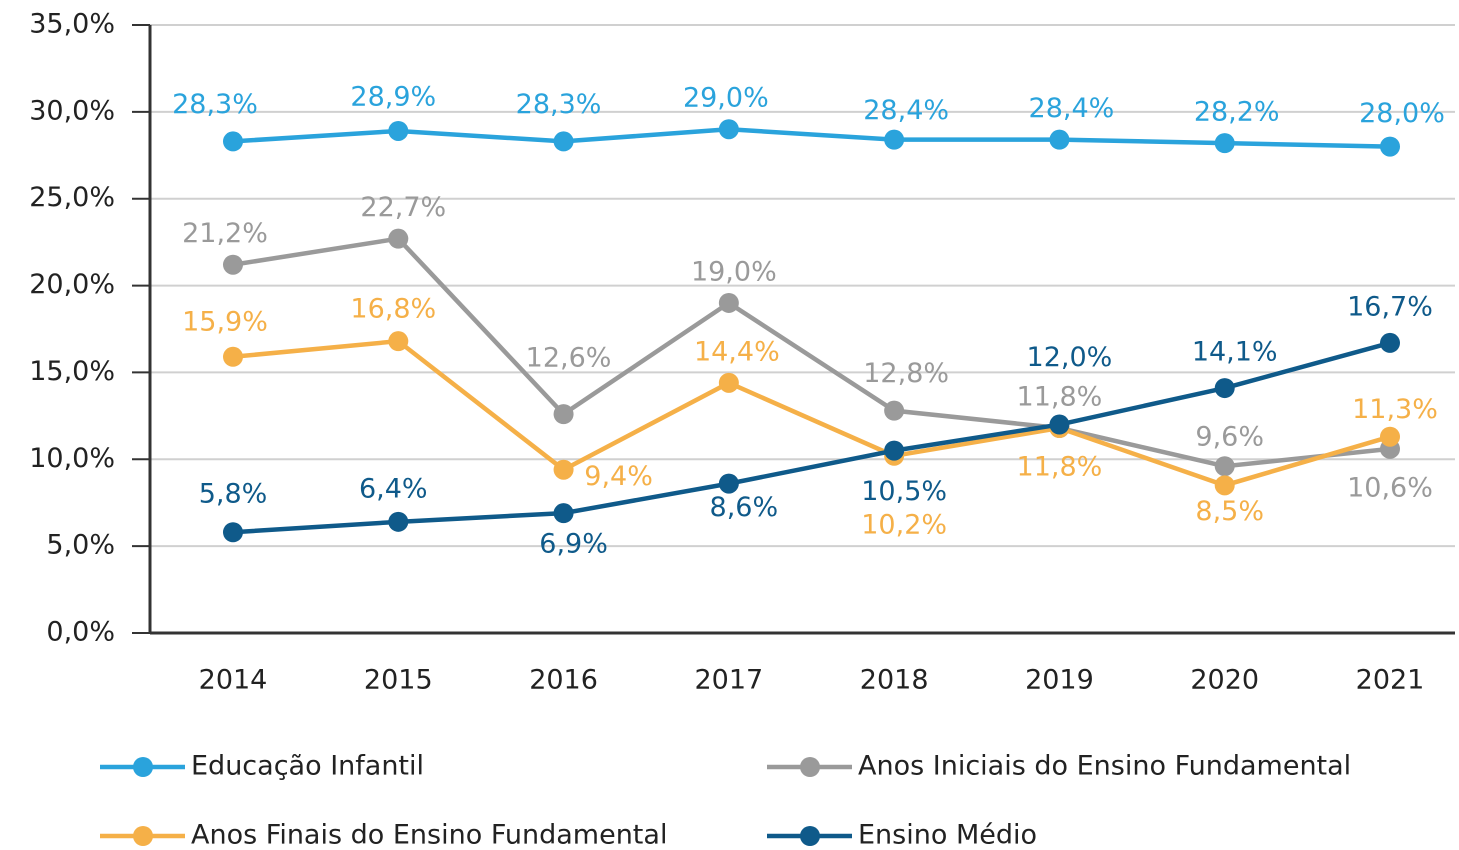 The image size is (1459, 850). Describe the element at coordinates (569, 358) in the screenshot. I see `data-label: 12,6%` at that location.